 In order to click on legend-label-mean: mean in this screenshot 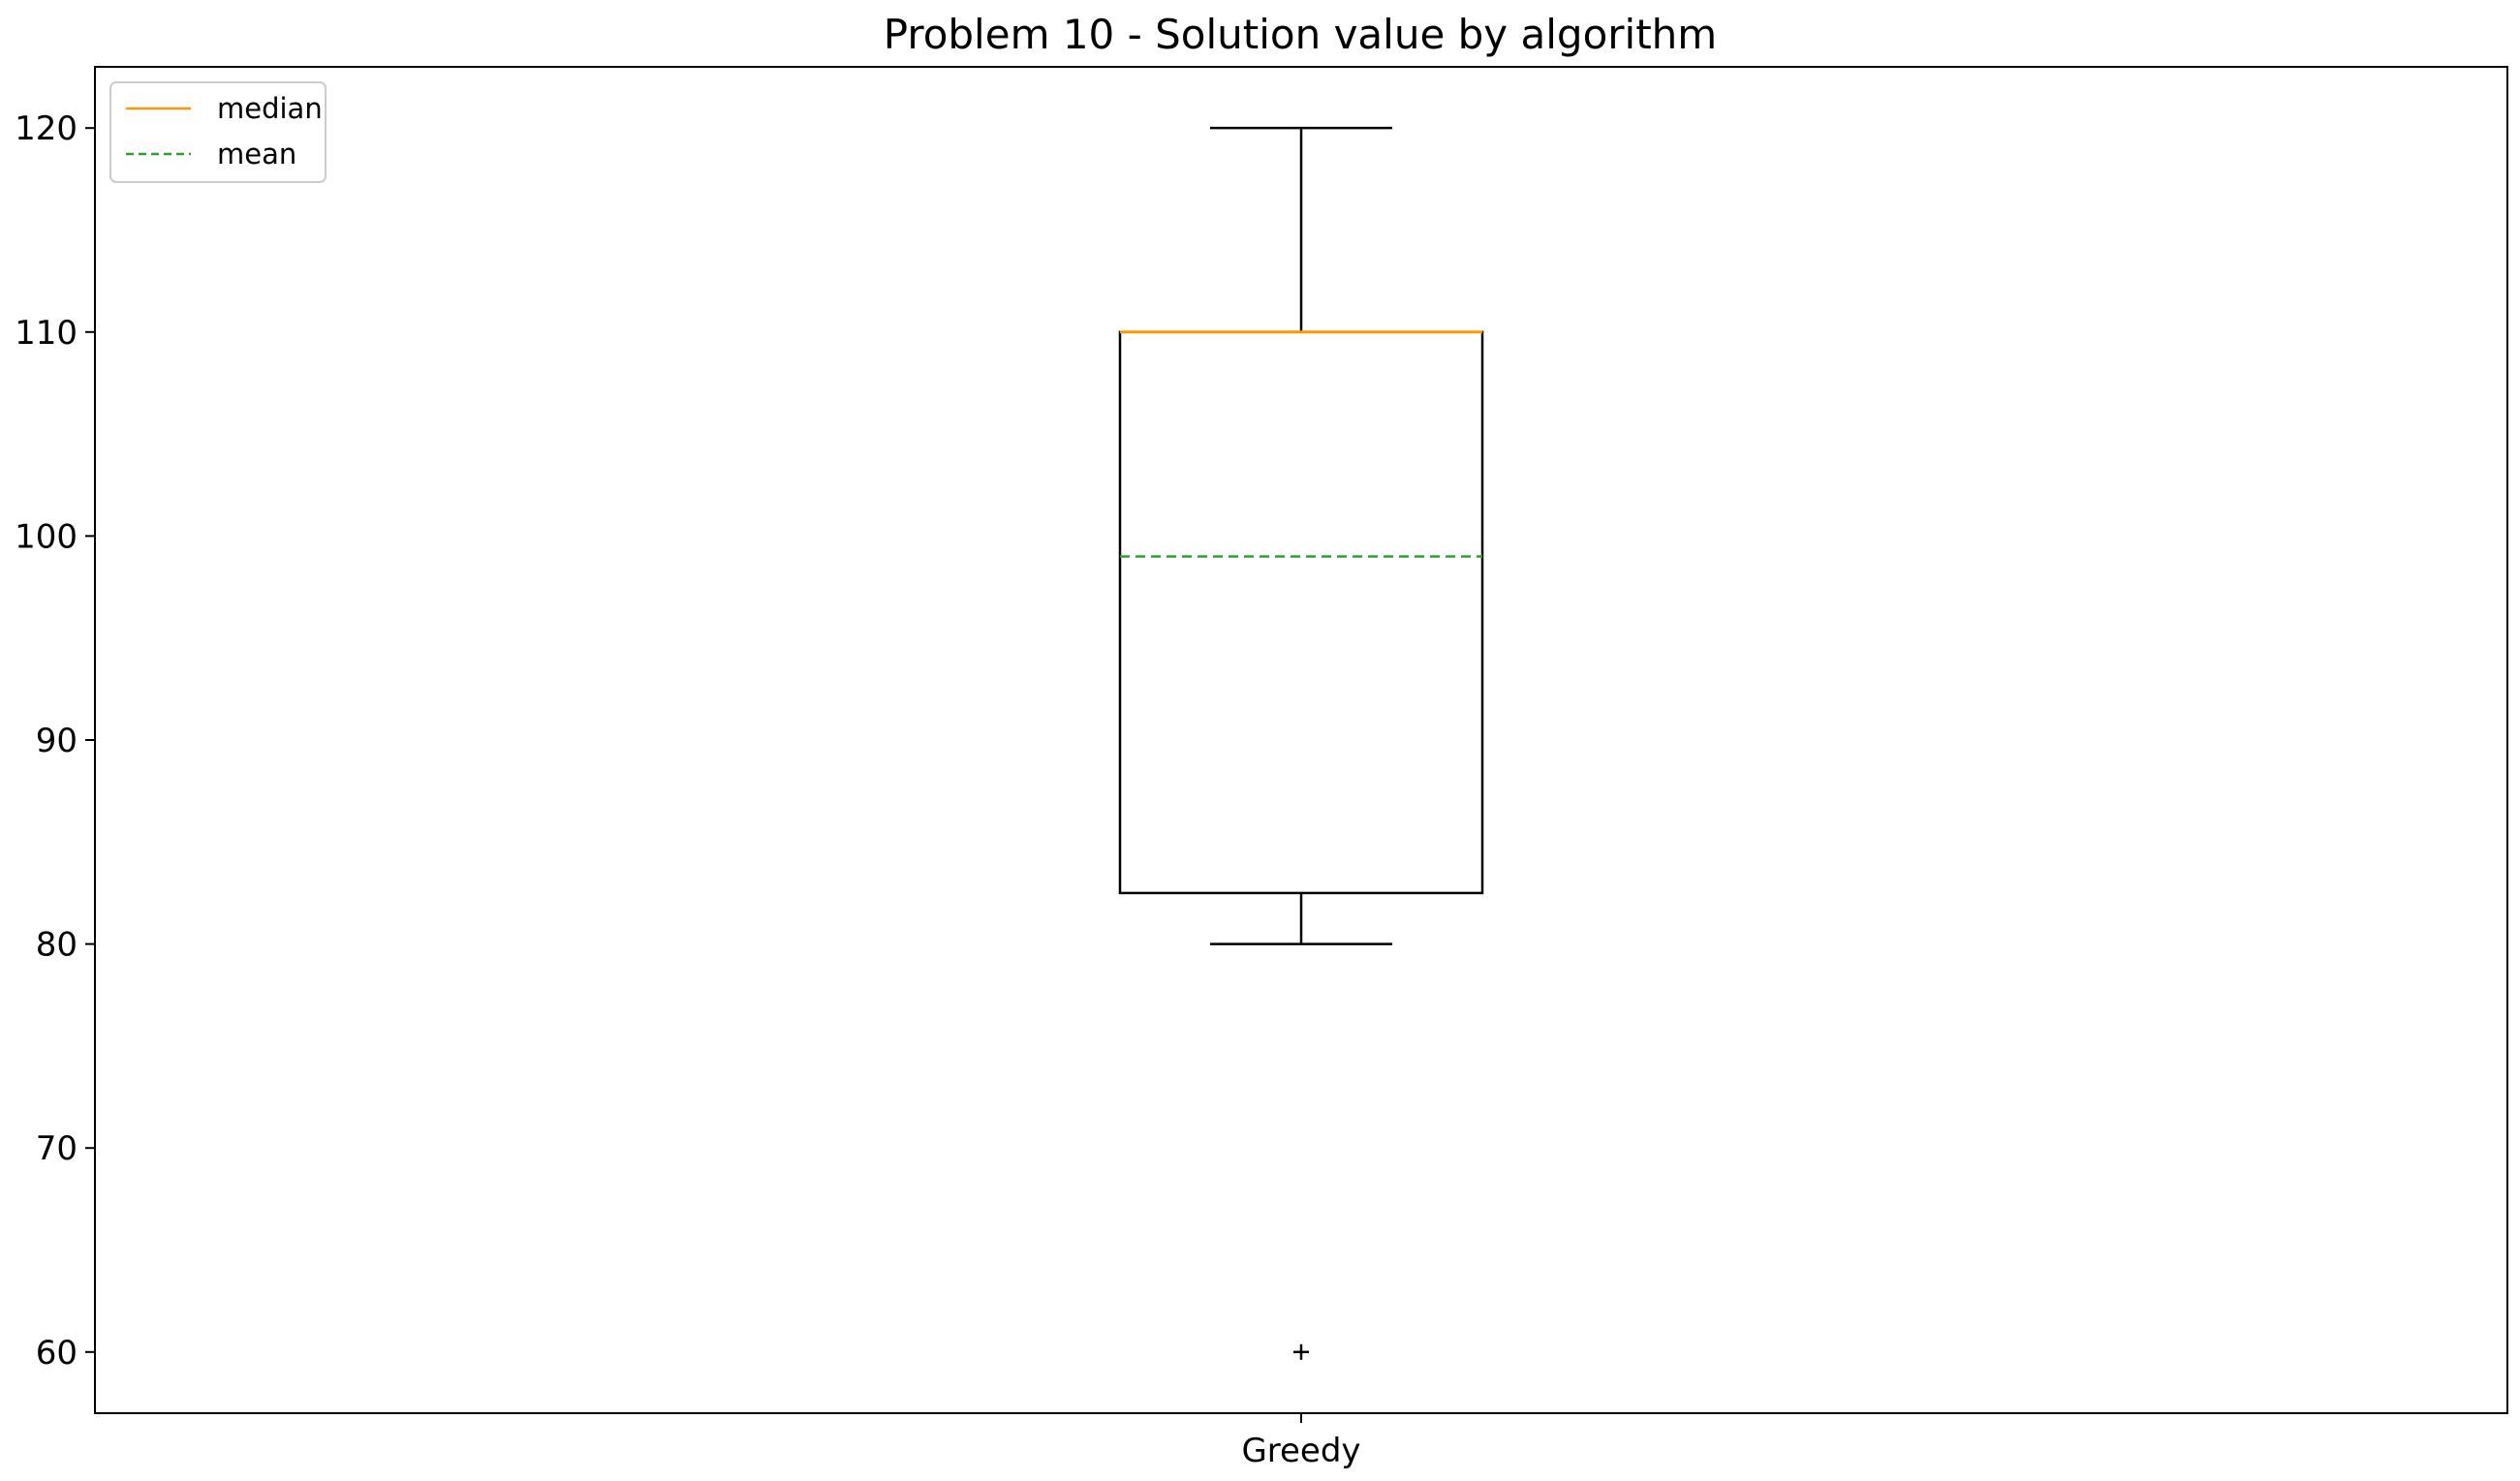, I will do `click(256, 154)`.